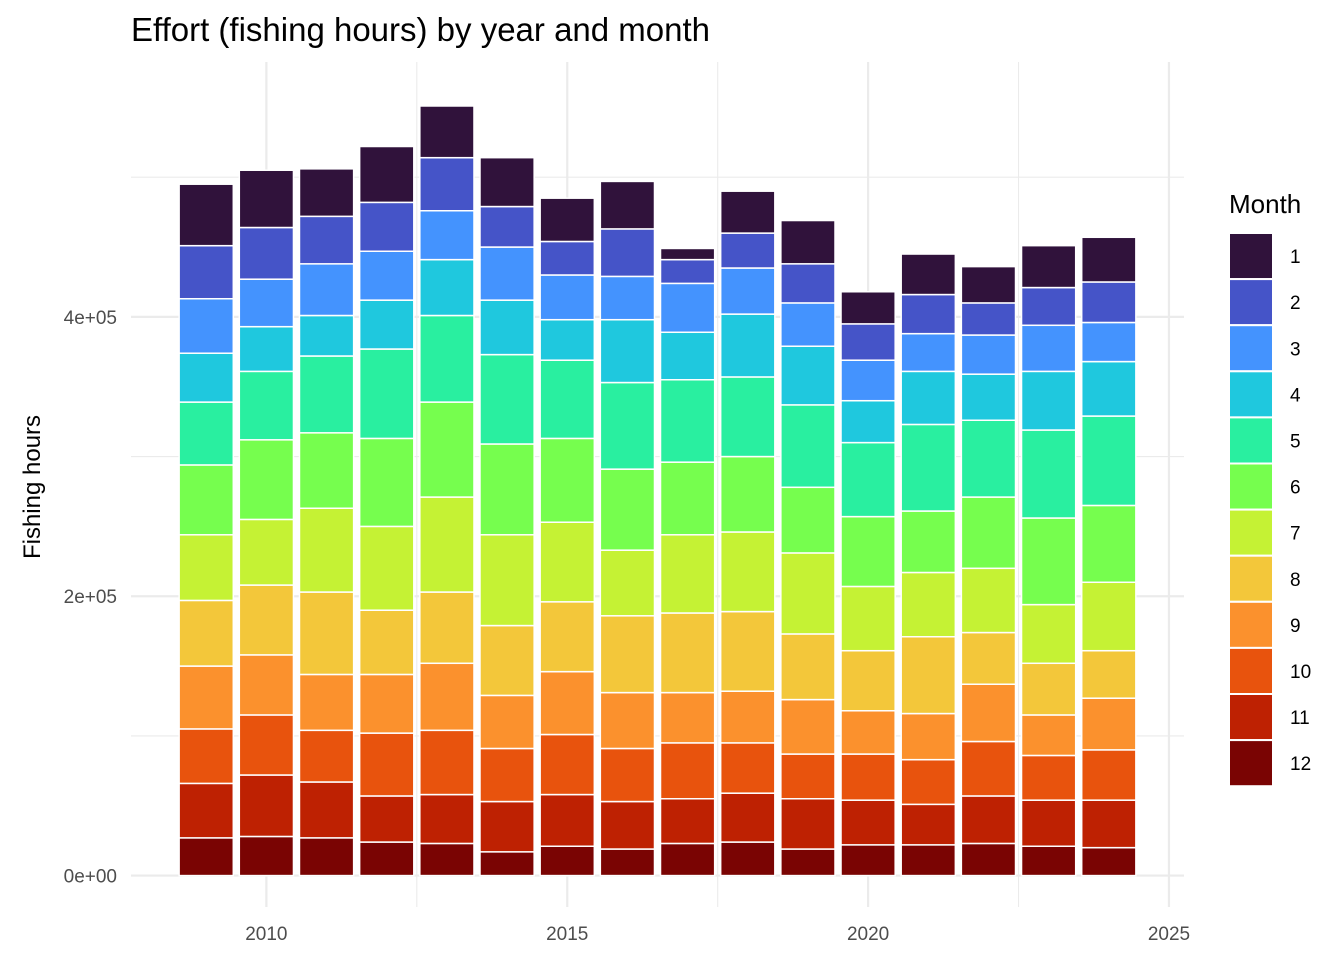 The image size is (1344, 960). What do you see at coordinates (1295, 257) in the screenshot?
I see `legend-label-month-1: 1` at bounding box center [1295, 257].